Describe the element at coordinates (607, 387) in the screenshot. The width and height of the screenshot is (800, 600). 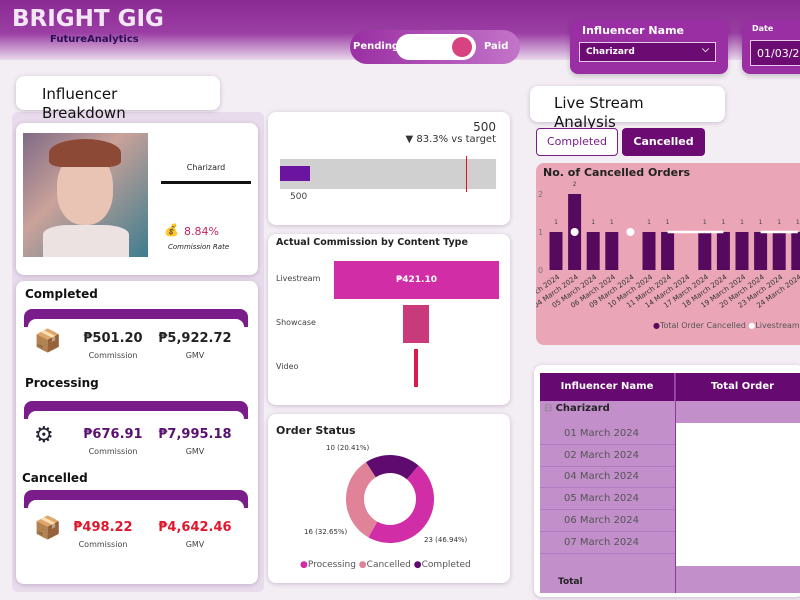
I see `column-header-influencer: Influencer Name` at that location.